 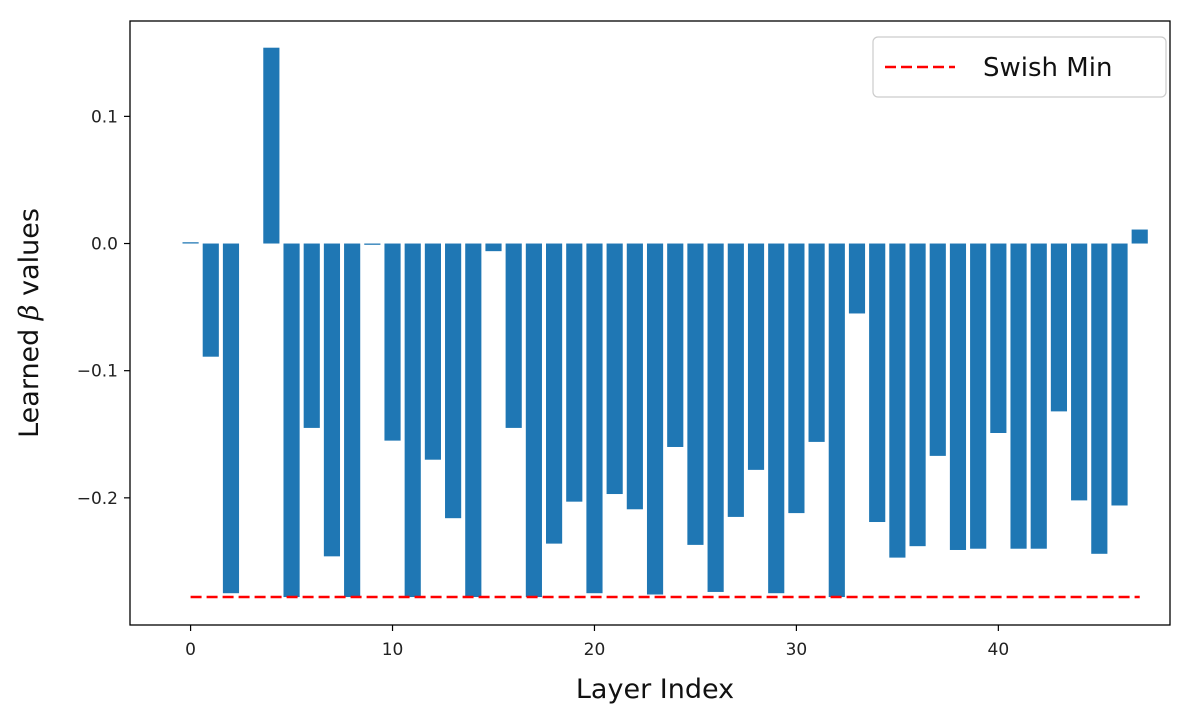 I want to click on y-tick-label: 0.1, so click(x=104, y=117).